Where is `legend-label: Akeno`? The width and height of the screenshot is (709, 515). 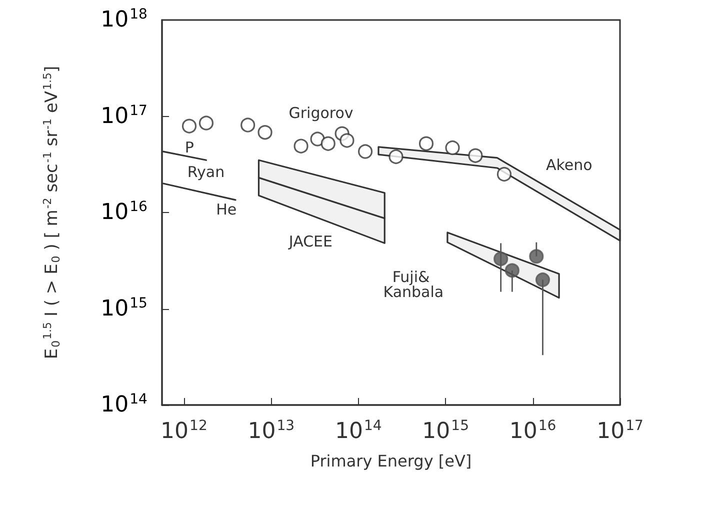 legend-label: Akeno is located at coordinates (569, 165).